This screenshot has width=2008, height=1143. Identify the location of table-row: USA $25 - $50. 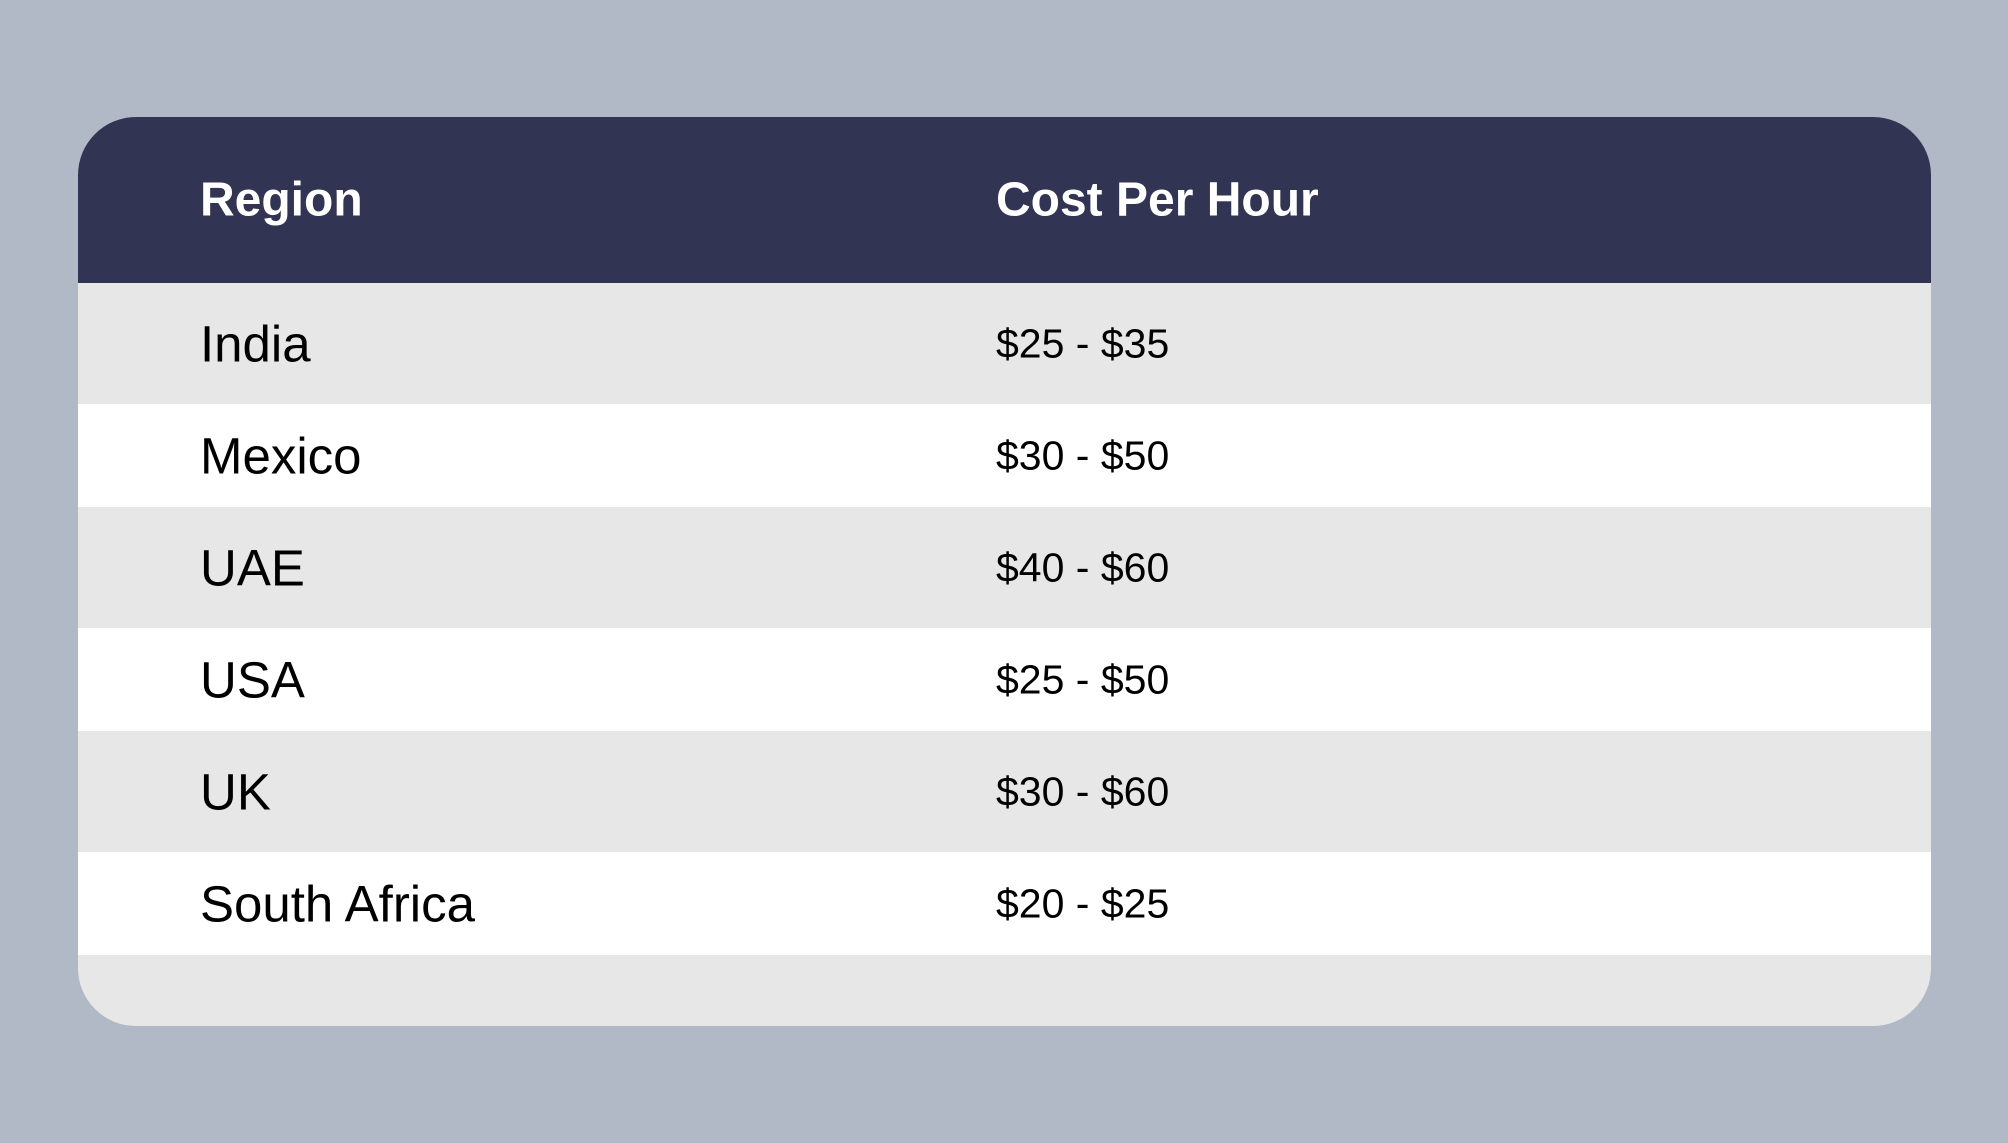
(1004, 679).